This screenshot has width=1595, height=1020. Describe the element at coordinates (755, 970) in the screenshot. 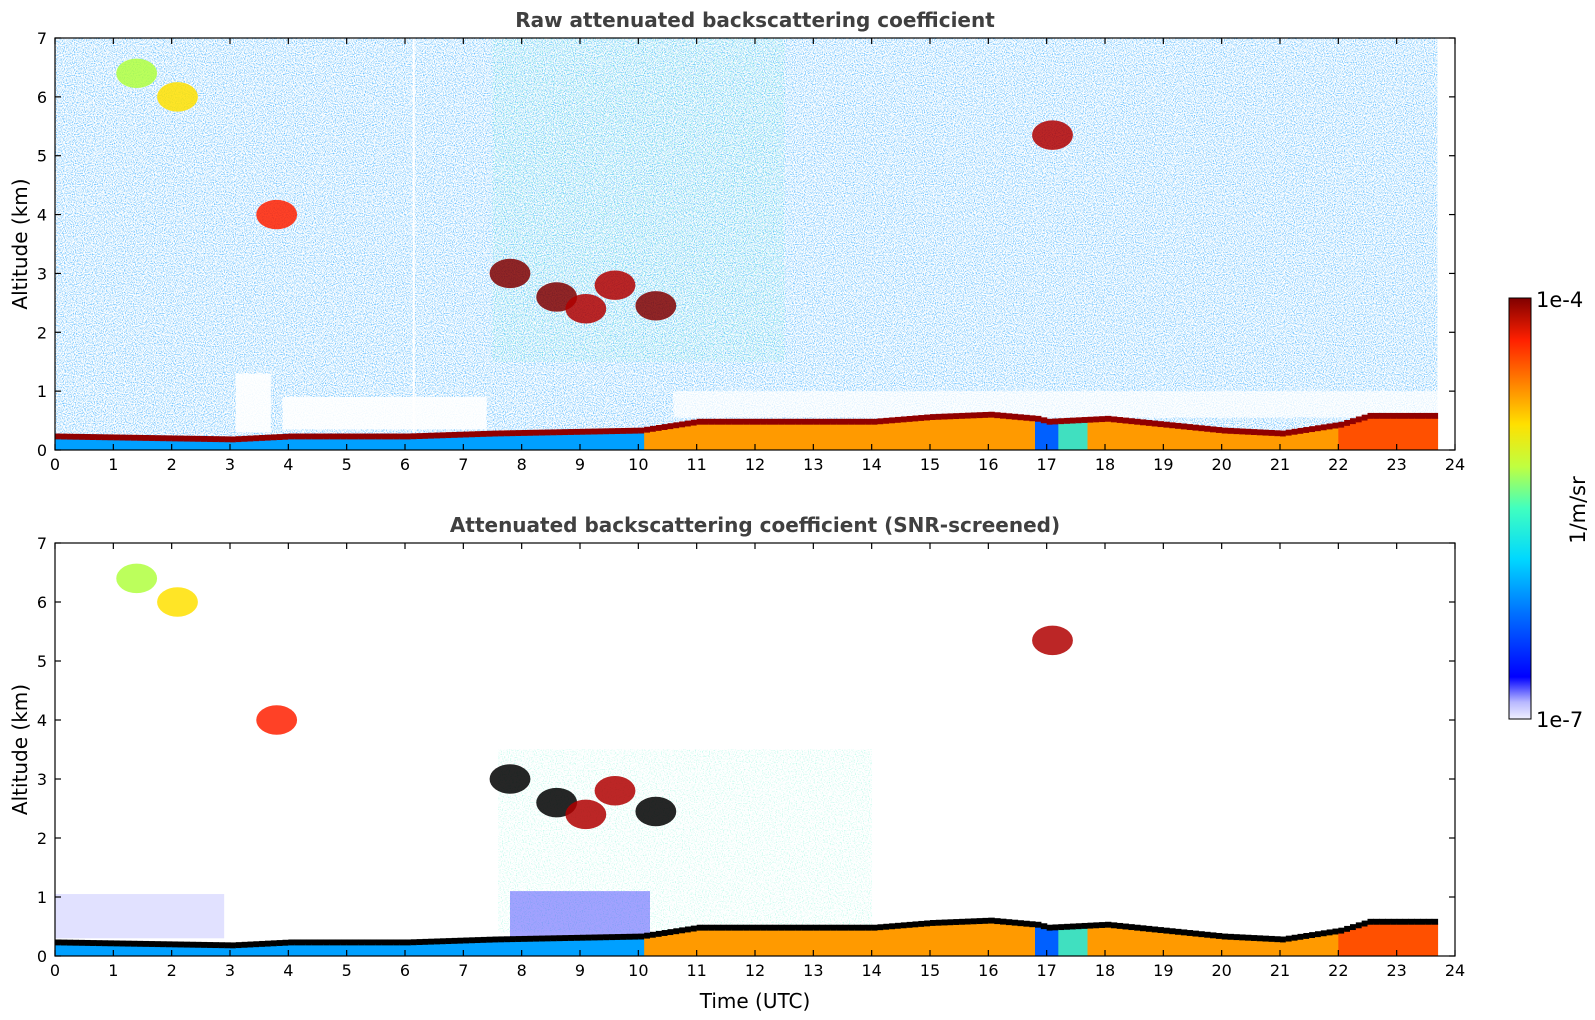

I see `x-tick-label: 12` at that location.